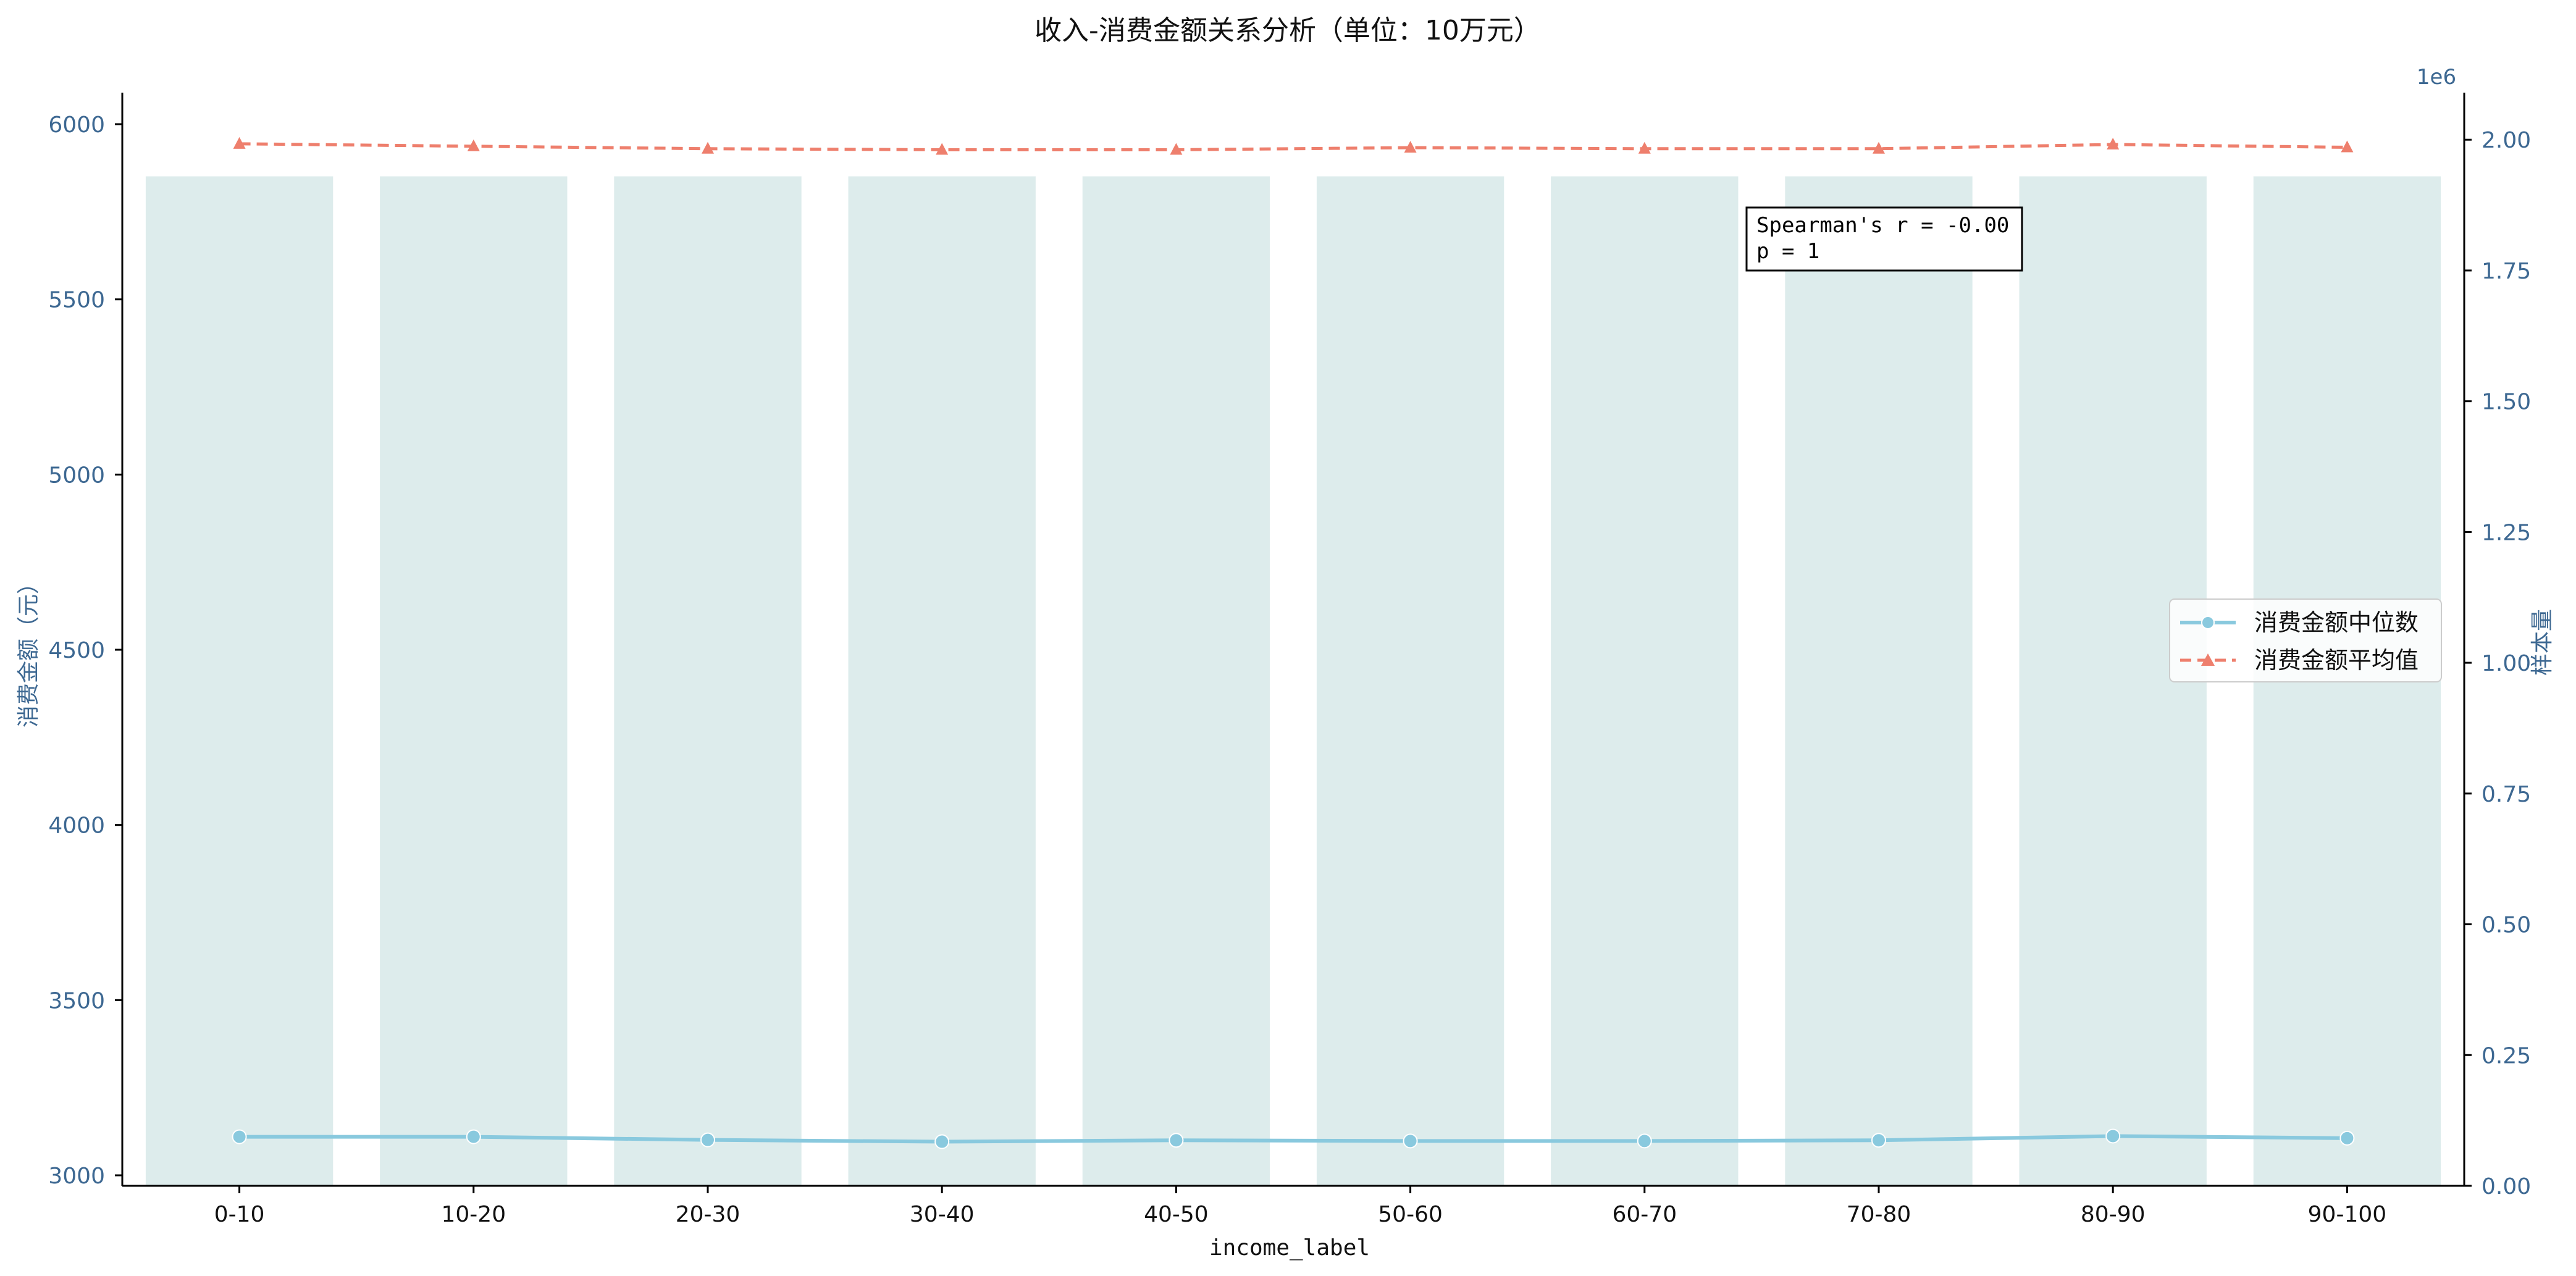 Image resolution: width=2576 pixels, height=1276 pixels. What do you see at coordinates (76, 826) in the screenshot?
I see `left-axis-tick-label: 4000` at bounding box center [76, 826].